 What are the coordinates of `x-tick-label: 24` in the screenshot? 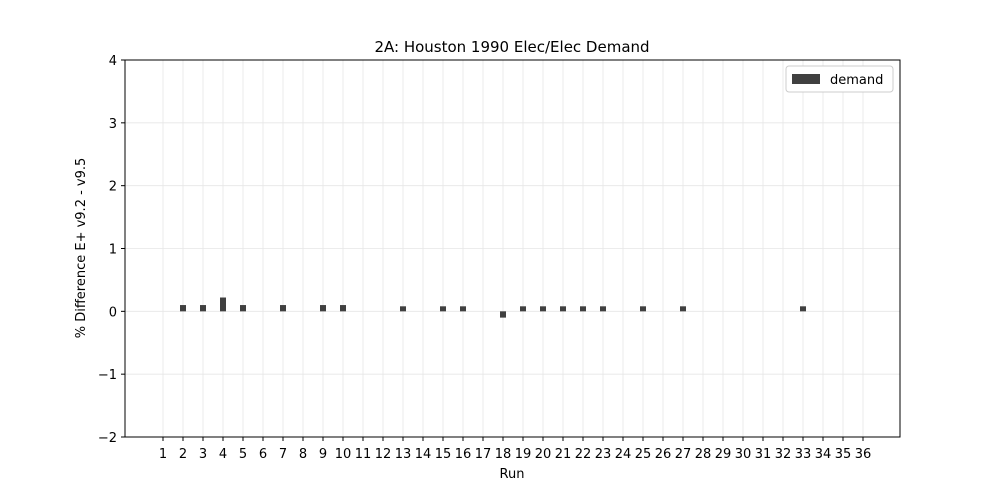 It's located at (623, 454).